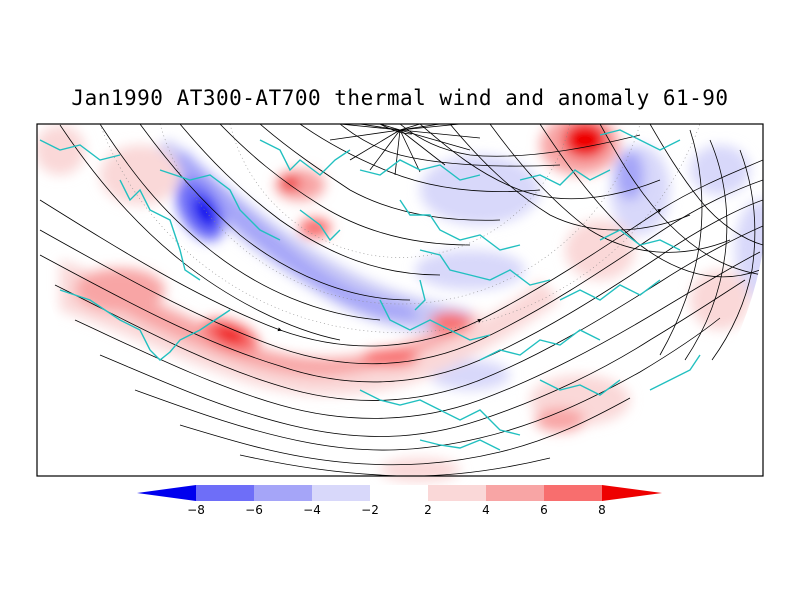  Describe the element at coordinates (254, 510) in the screenshot. I see `colorbar-label: −6` at that location.